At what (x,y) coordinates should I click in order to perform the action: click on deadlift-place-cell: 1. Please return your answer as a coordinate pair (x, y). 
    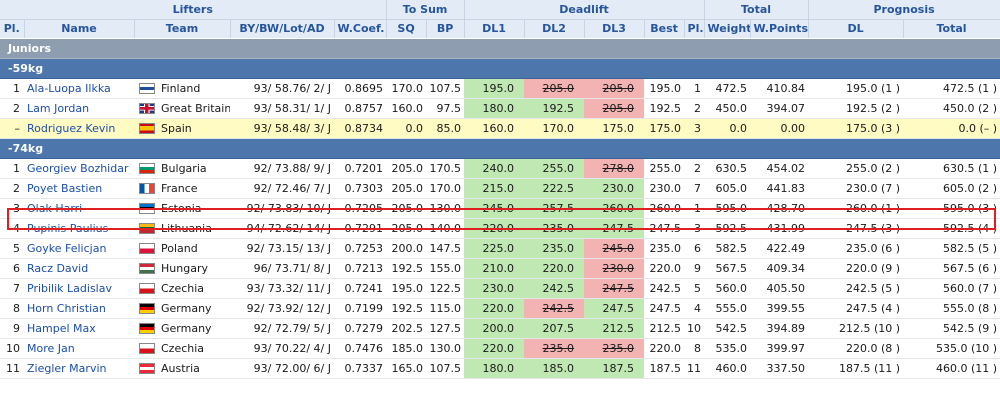
    Looking at the image, I should click on (694, 208).